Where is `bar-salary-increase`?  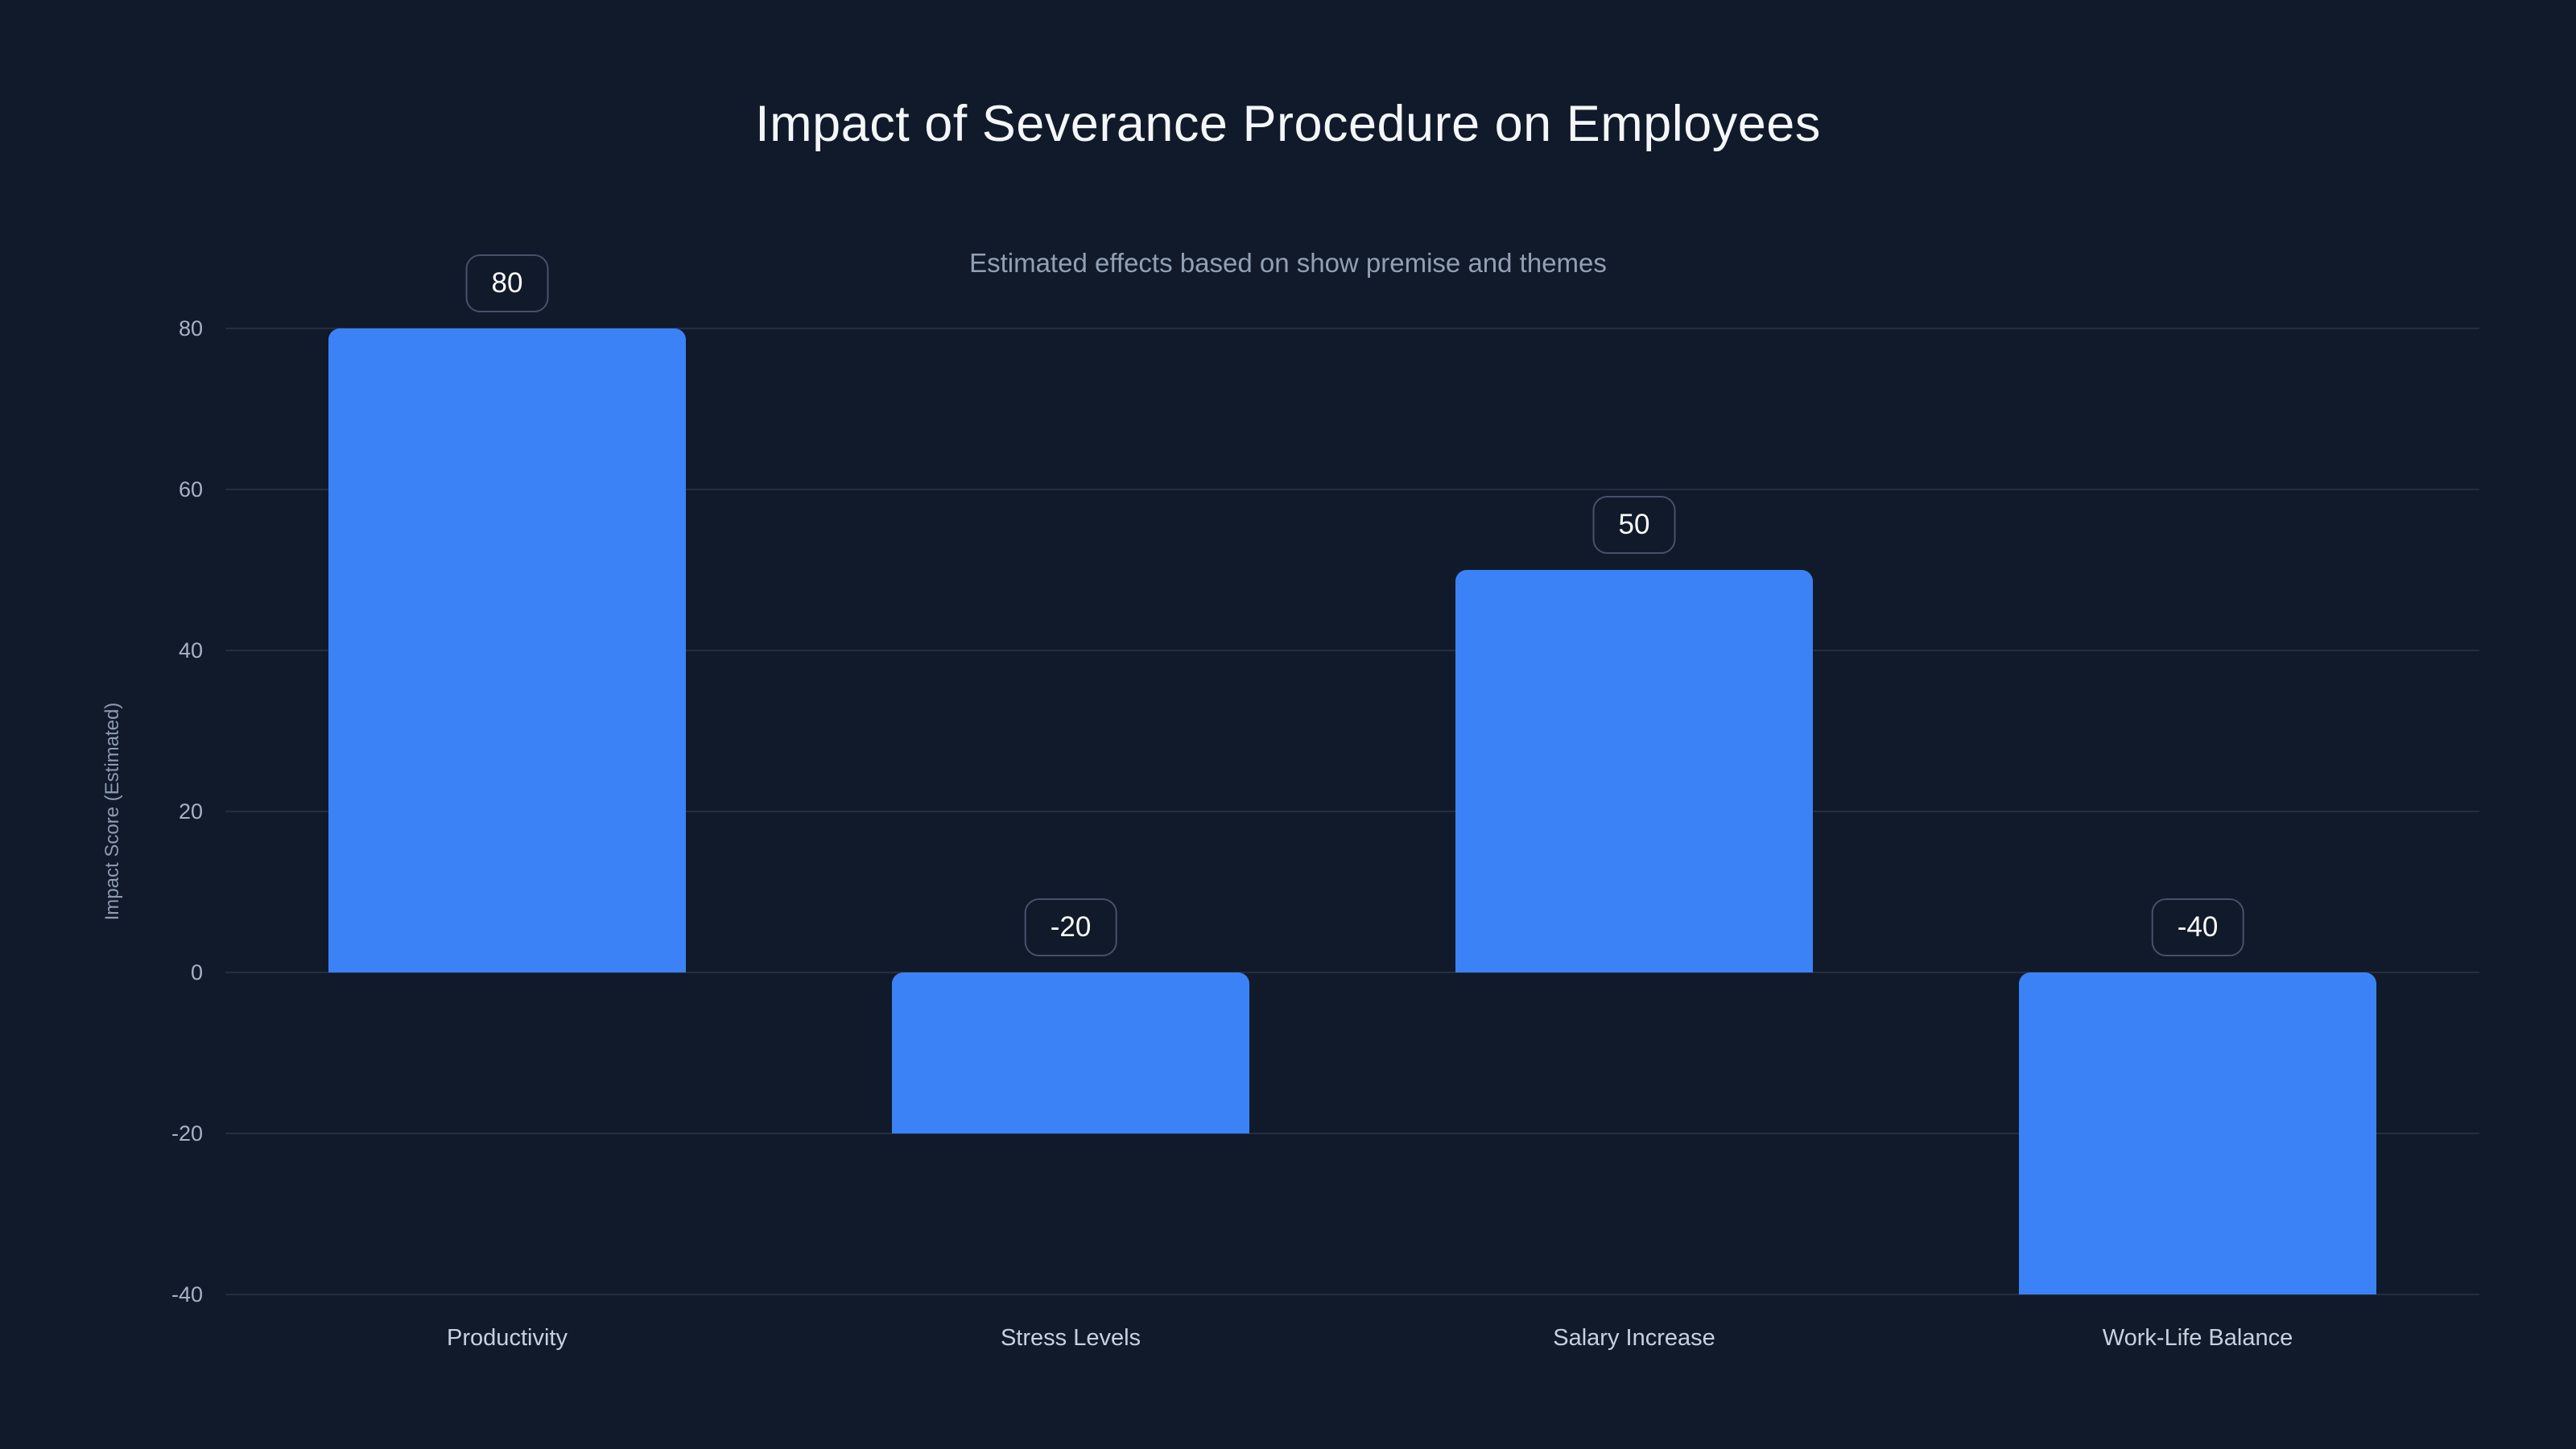
bar-salary-increase is located at coordinates (1634, 771).